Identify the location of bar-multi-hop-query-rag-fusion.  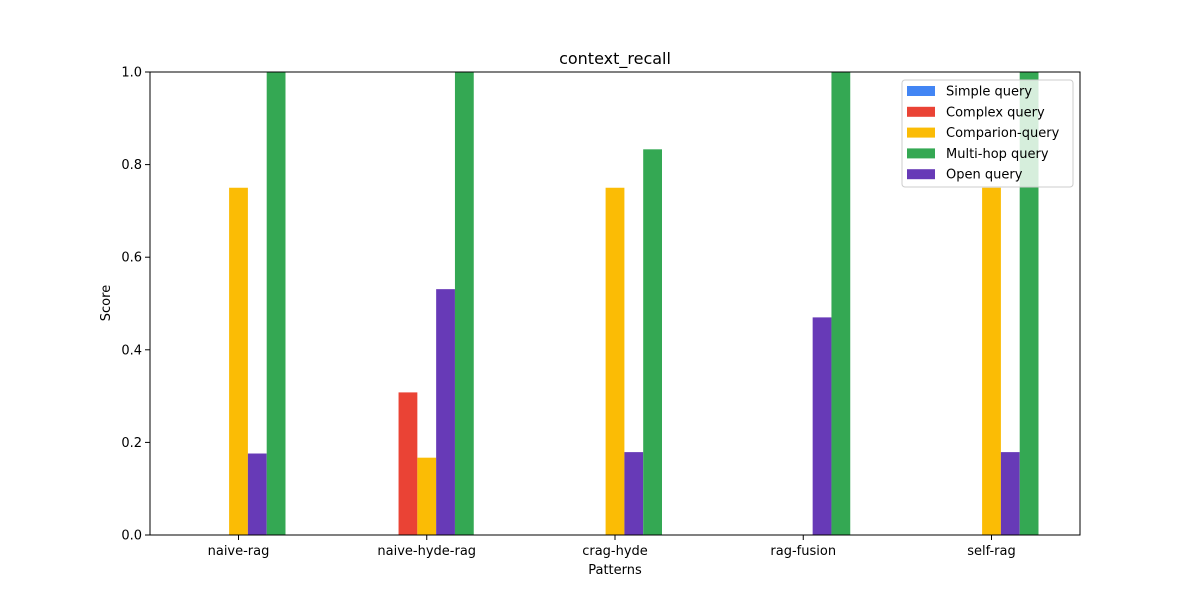
(841, 303).